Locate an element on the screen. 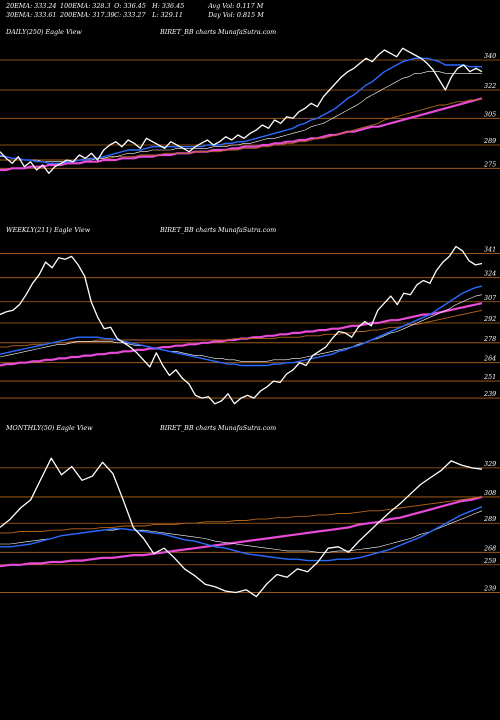  weekly-tick-label-292: 292 is located at coordinates (489, 319).